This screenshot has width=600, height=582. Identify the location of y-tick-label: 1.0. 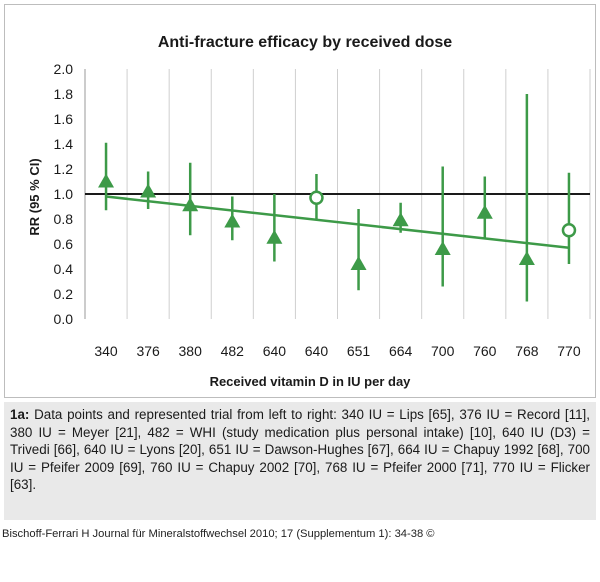
(64, 194).